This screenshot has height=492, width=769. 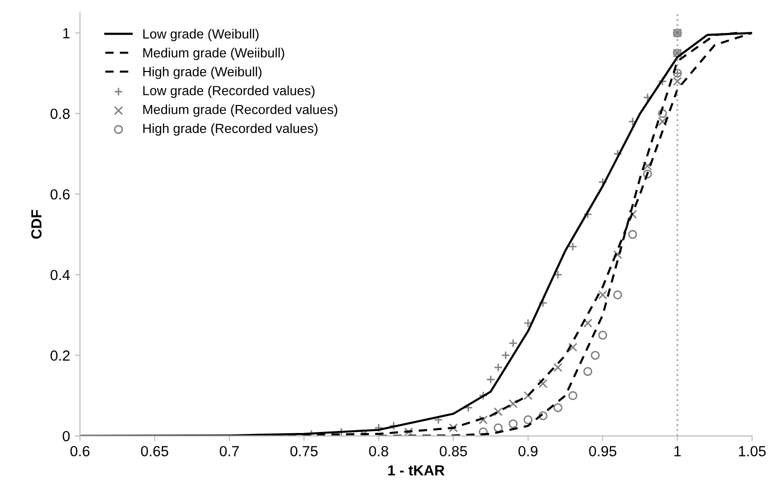 What do you see at coordinates (66, 33) in the screenshot?
I see `y-tick-label: 1` at bounding box center [66, 33].